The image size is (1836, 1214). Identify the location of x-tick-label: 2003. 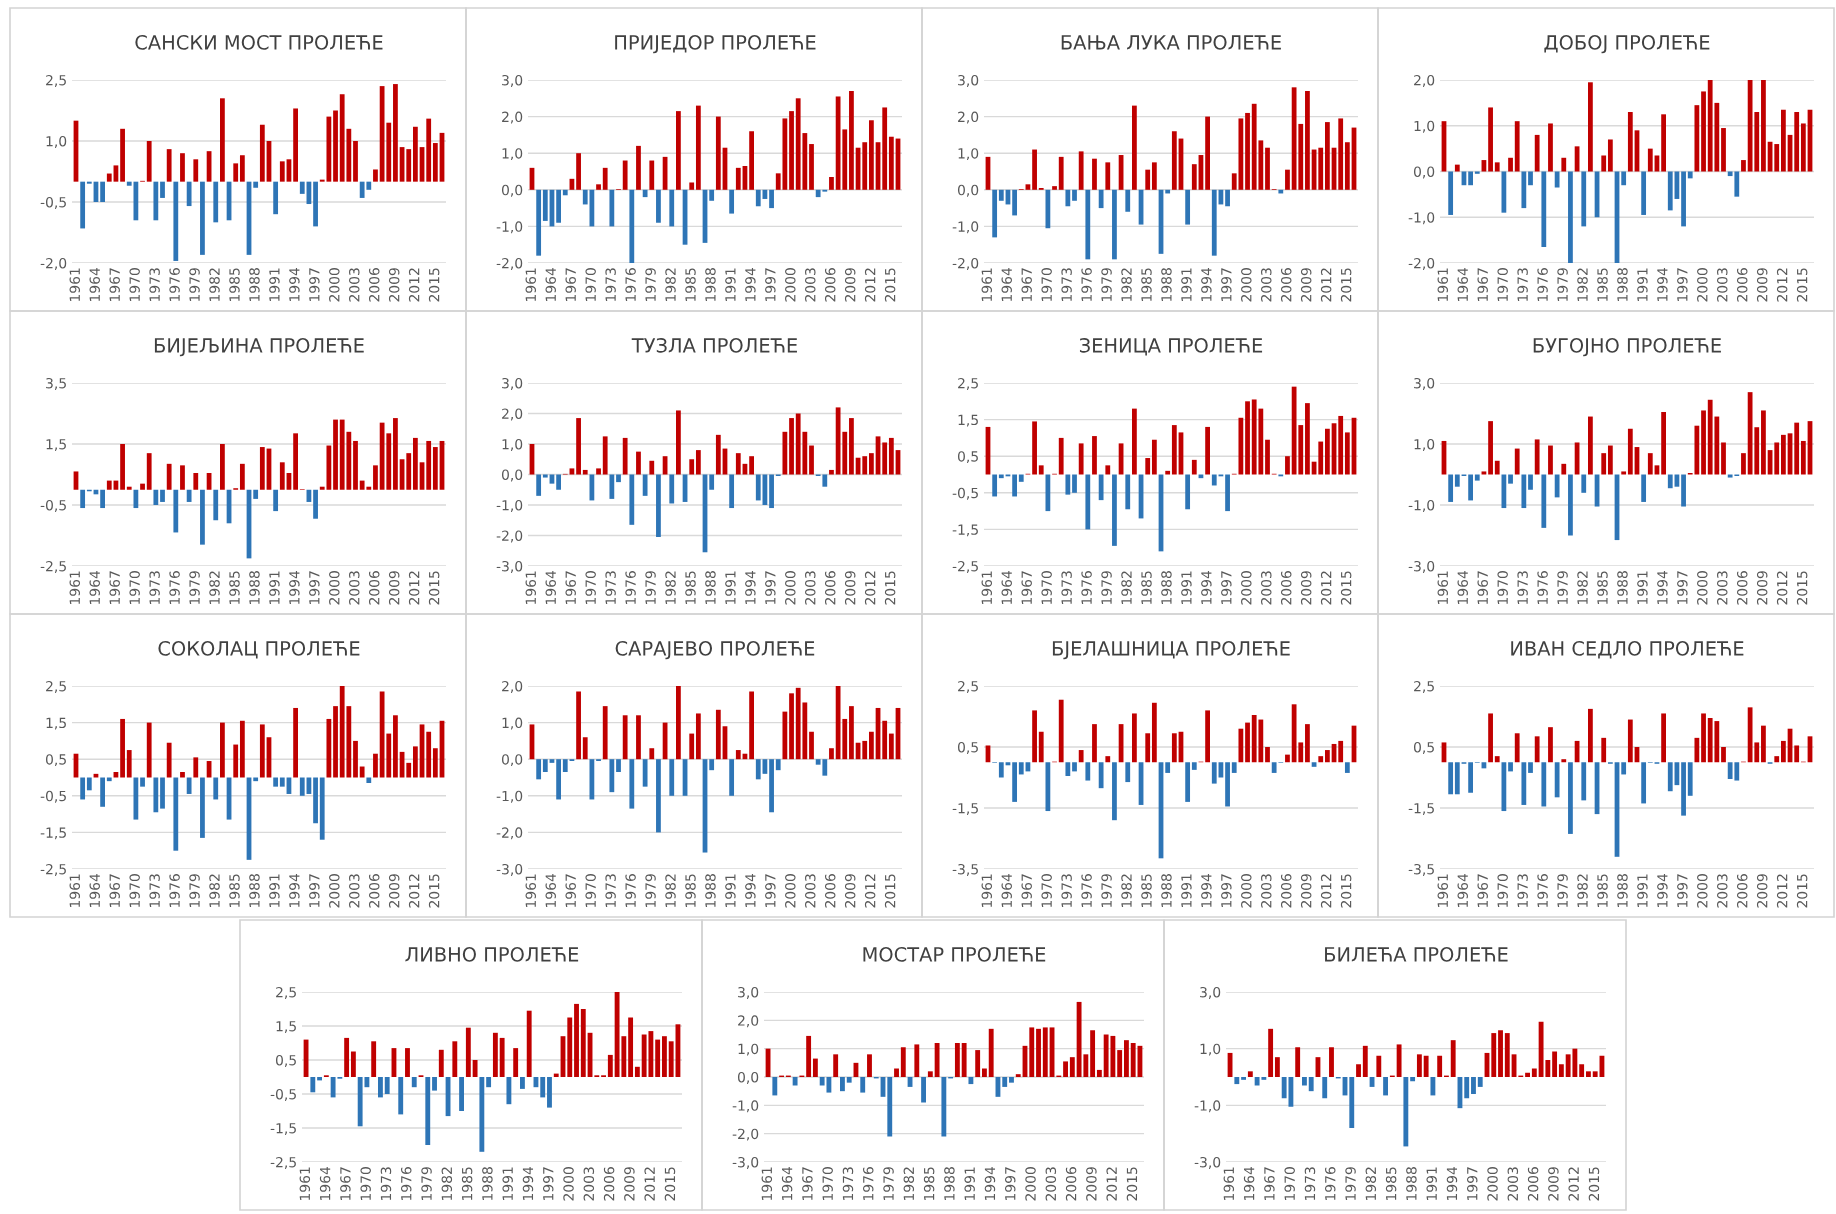
(1722, 588).